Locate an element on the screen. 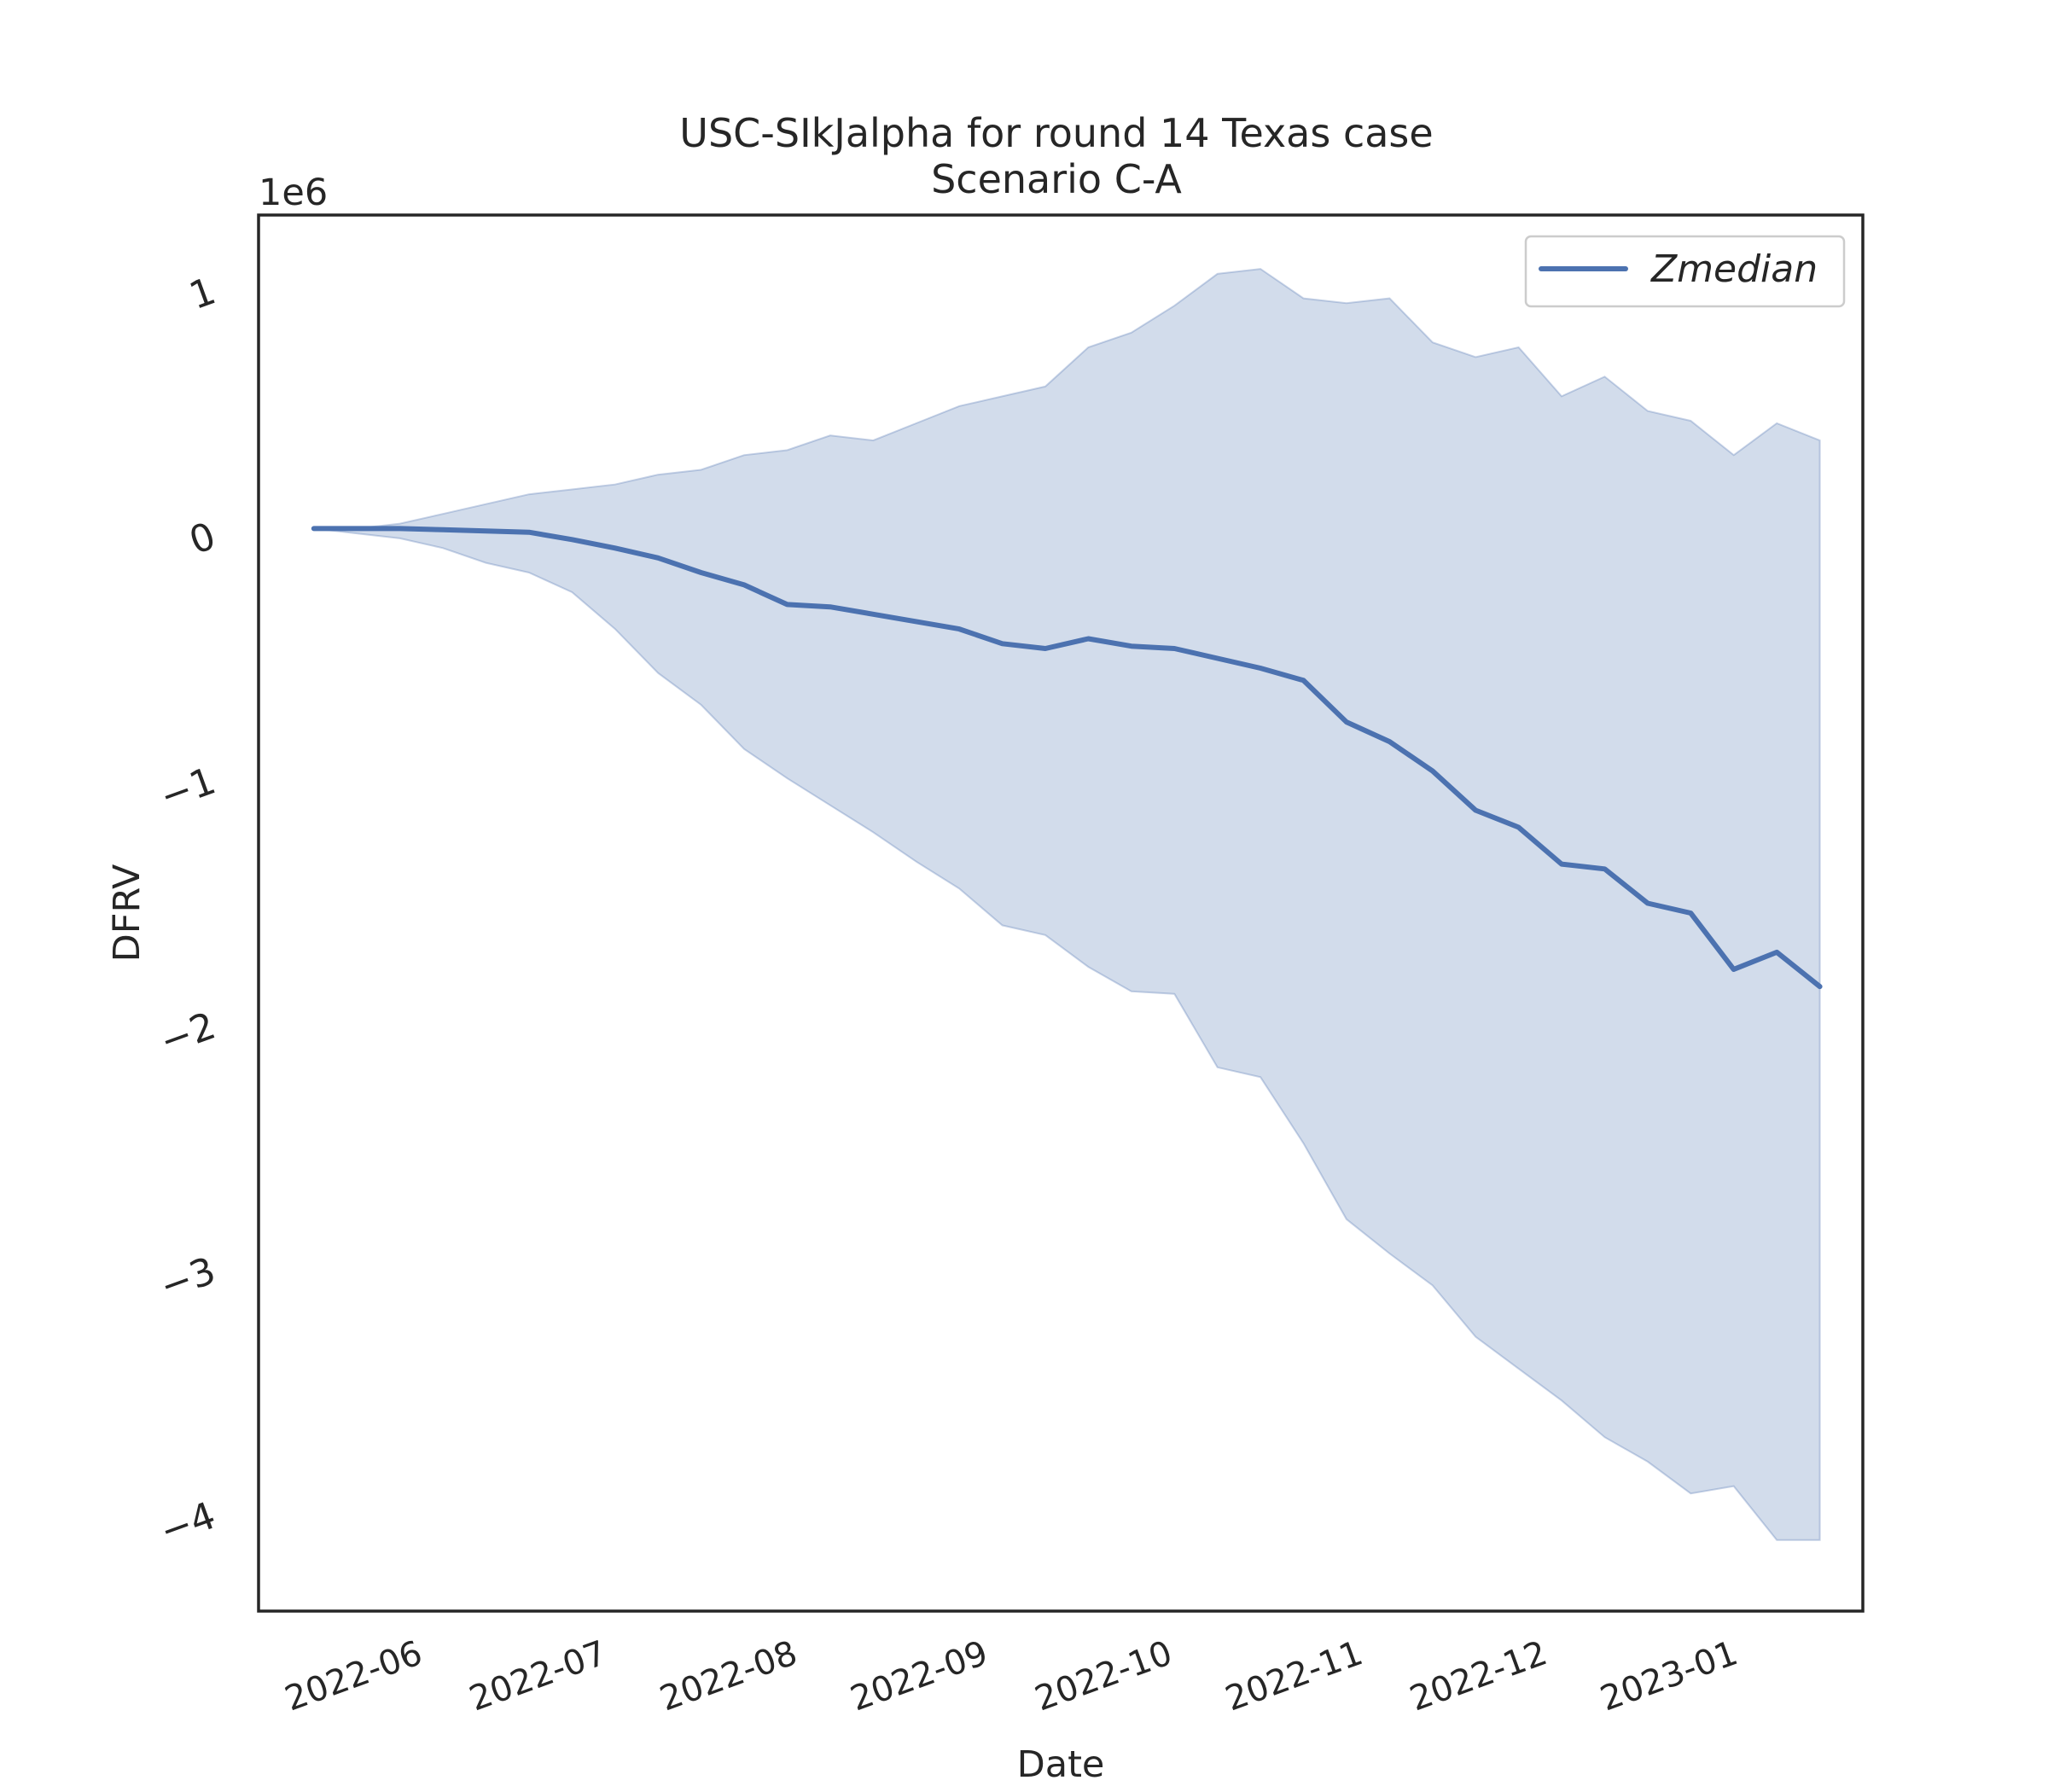 The width and height of the screenshot is (2048, 1792). legend-box is located at coordinates (1685, 271).